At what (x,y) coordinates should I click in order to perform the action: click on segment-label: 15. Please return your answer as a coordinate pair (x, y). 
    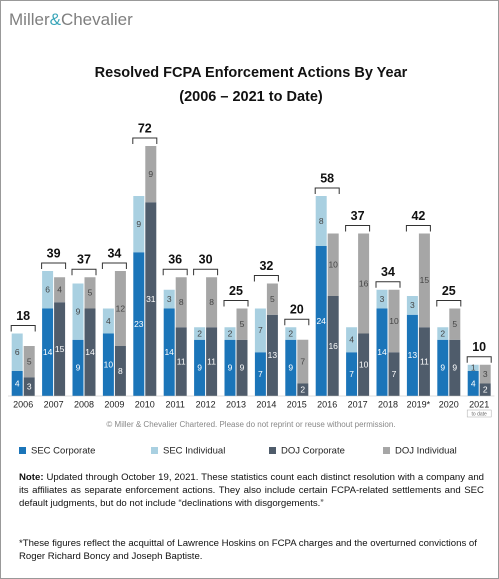
    Looking at the image, I should click on (60, 349).